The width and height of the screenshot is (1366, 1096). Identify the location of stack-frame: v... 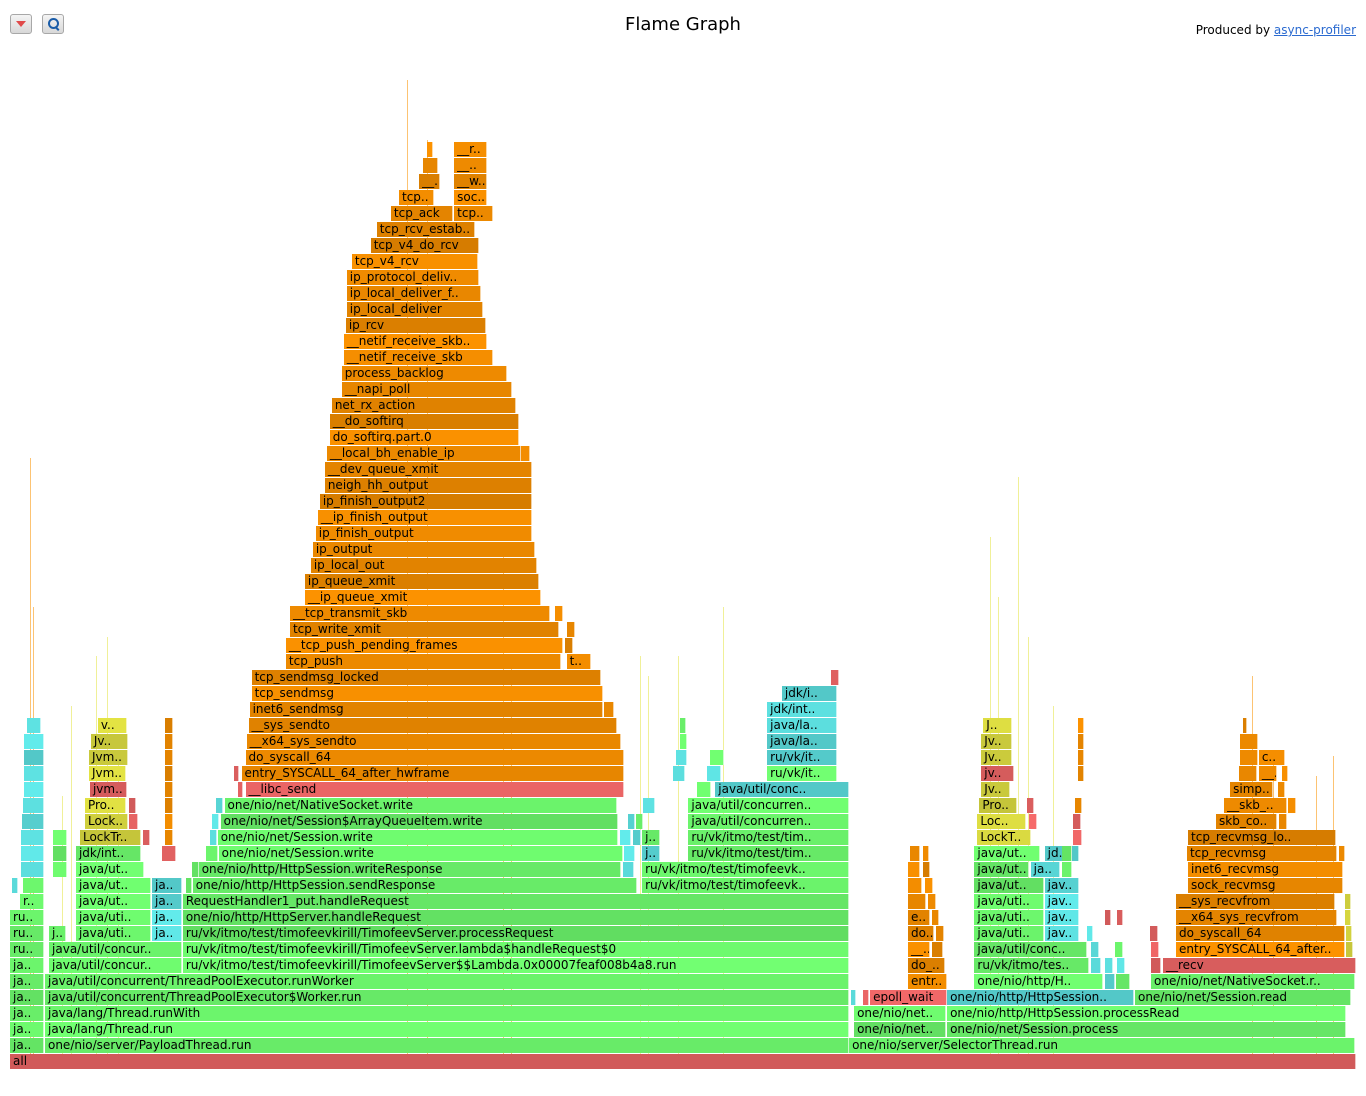
(112, 725).